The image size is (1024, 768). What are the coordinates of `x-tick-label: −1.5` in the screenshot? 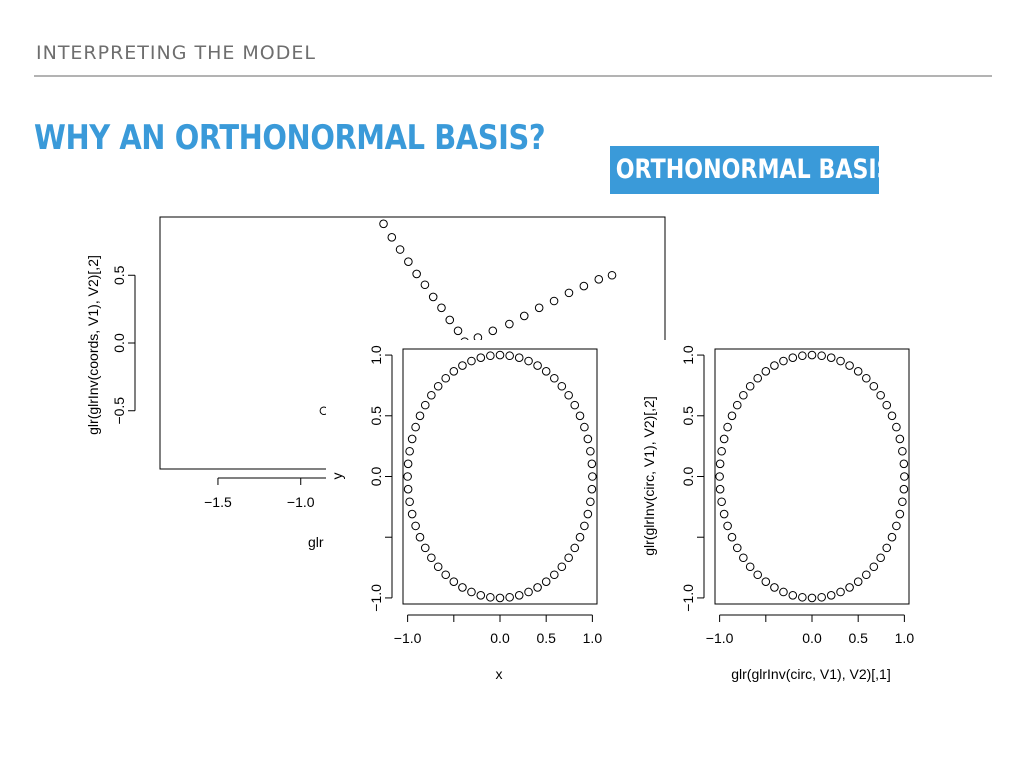 It's located at (218, 502).